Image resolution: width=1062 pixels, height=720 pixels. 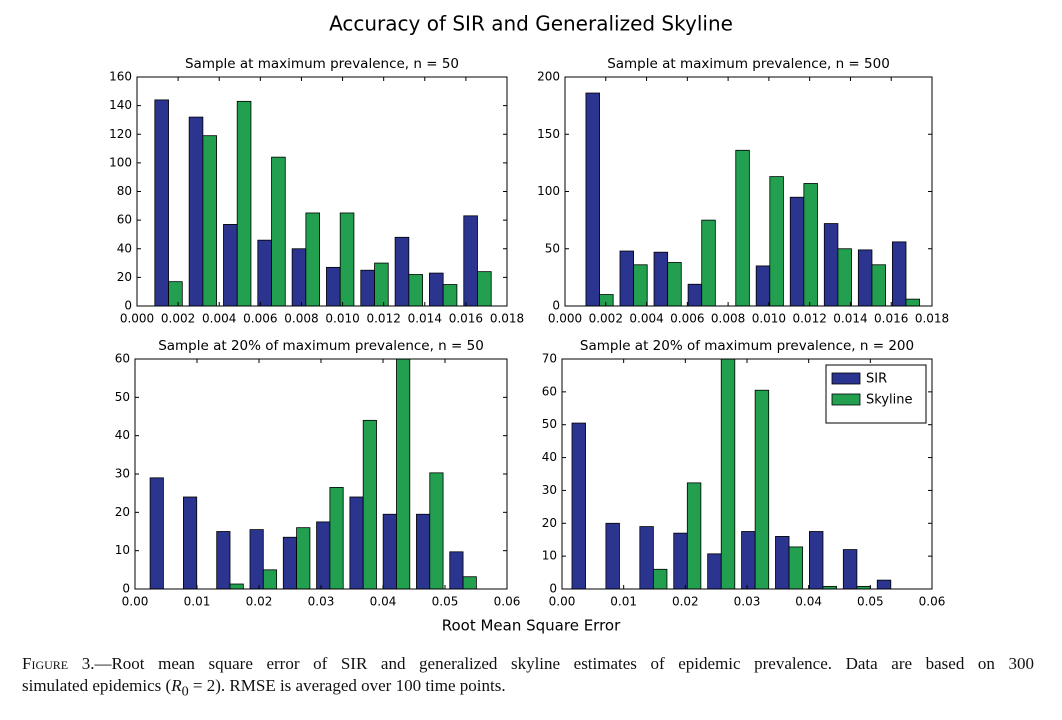 What do you see at coordinates (748, 64) in the screenshot?
I see `chart-title: Sample at maximum prevalence, n = 500` at bounding box center [748, 64].